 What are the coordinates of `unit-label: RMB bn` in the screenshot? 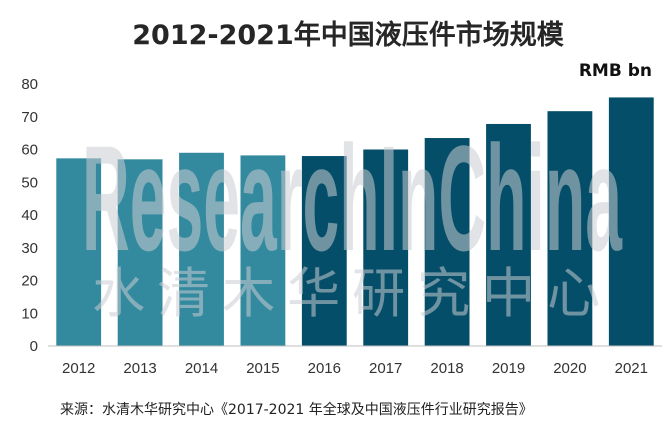 It's located at (615, 71).